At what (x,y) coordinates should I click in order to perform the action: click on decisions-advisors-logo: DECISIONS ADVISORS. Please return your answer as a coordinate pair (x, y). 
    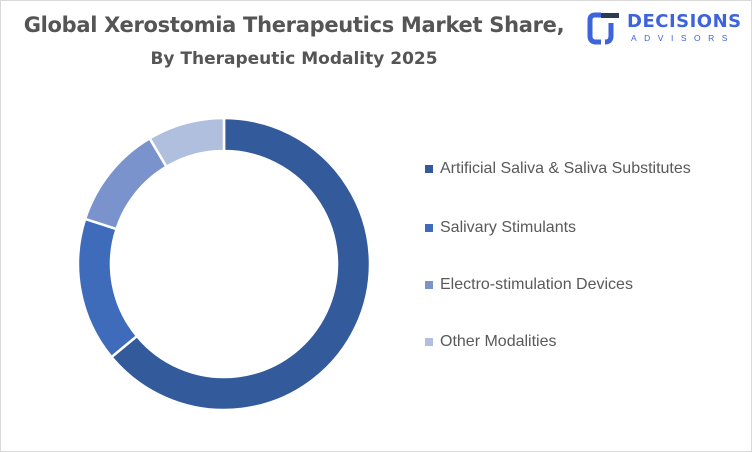
    Looking at the image, I should click on (667, 29).